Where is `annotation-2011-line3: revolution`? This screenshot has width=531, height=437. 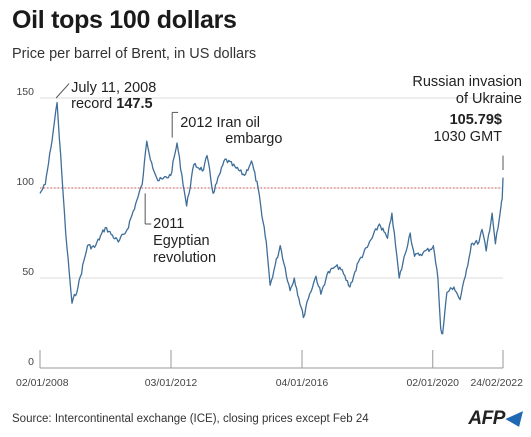 annotation-2011-line3: revolution is located at coordinates (184, 258).